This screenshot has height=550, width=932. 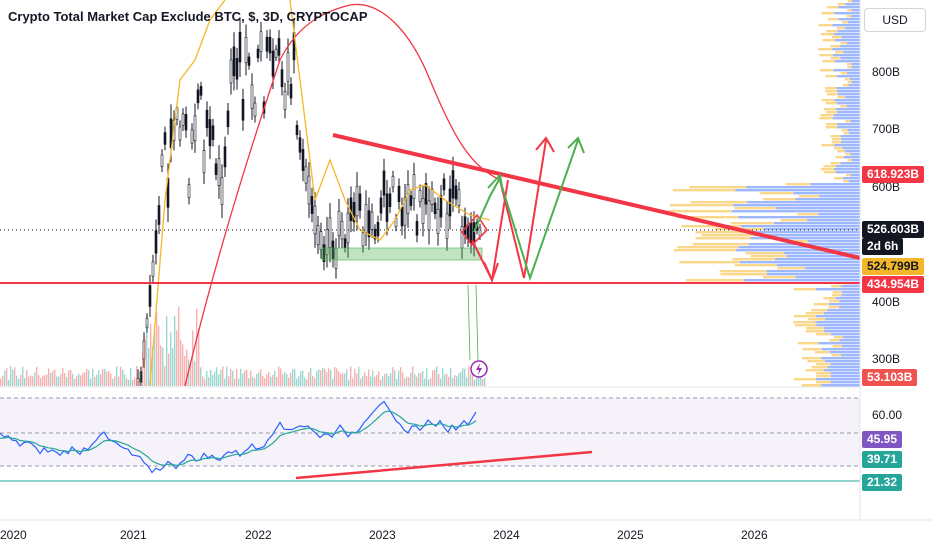 I want to click on currency-button: USD, so click(x=895, y=20).